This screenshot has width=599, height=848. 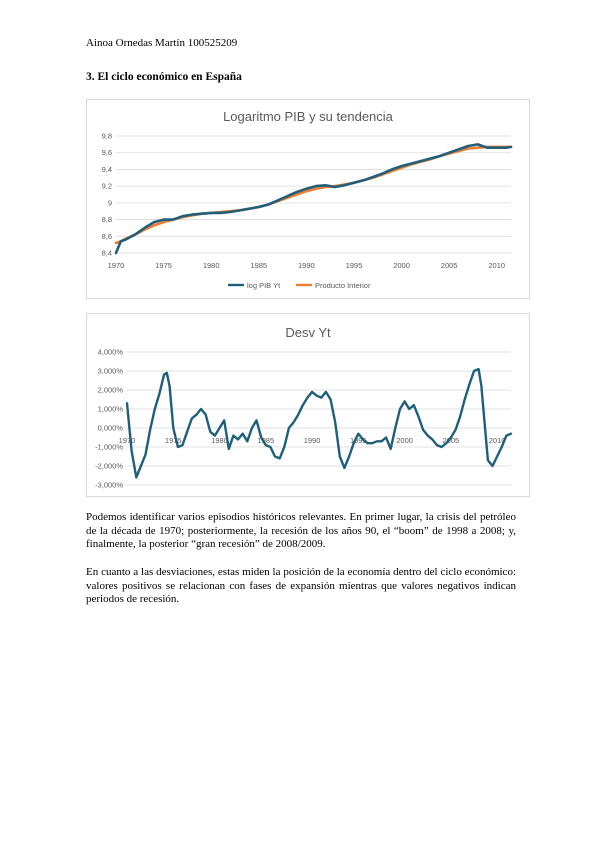 I want to click on chart-title: Desv Yt, so click(x=308, y=332).